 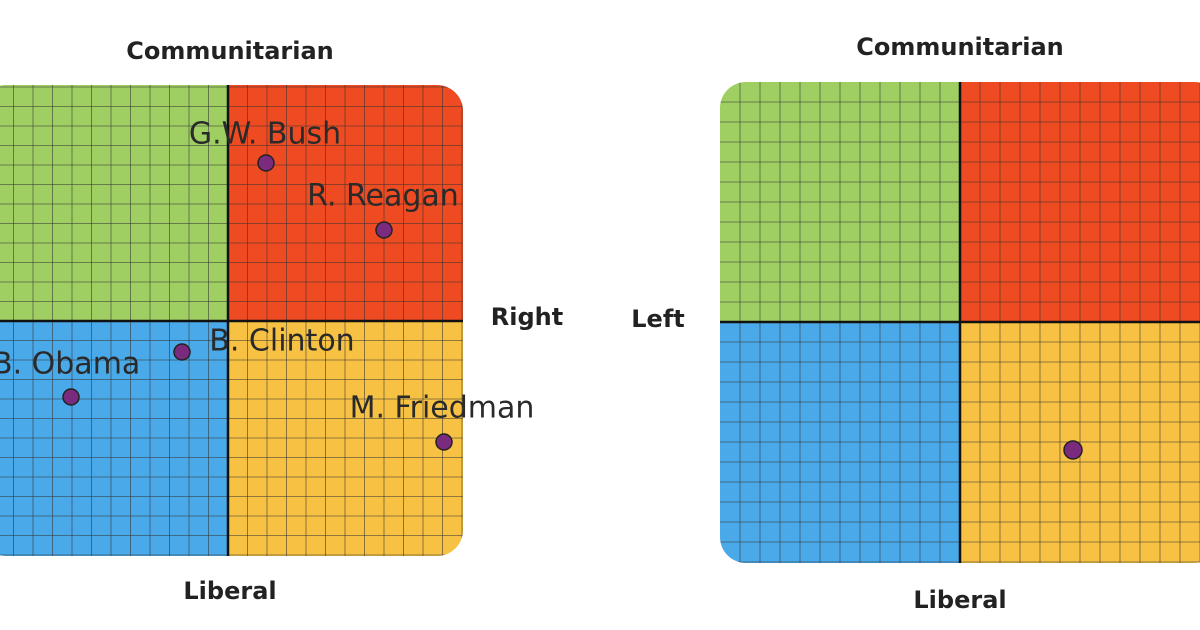 I want to click on point-label: B. Obama, so click(x=70, y=364).